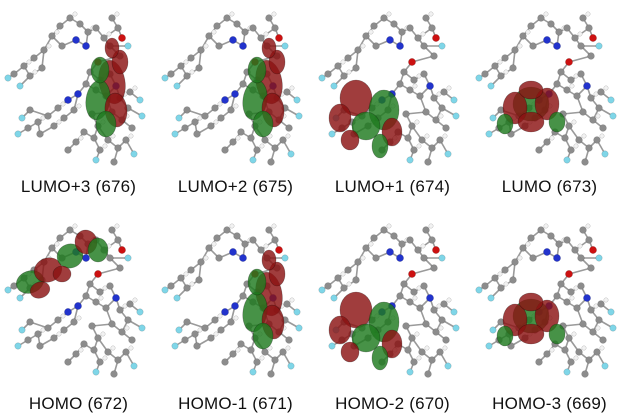 This screenshot has height=416, width=629. Describe the element at coordinates (235, 186) in the screenshot. I see `orbital-label: LUMO+2 (675)` at that location.